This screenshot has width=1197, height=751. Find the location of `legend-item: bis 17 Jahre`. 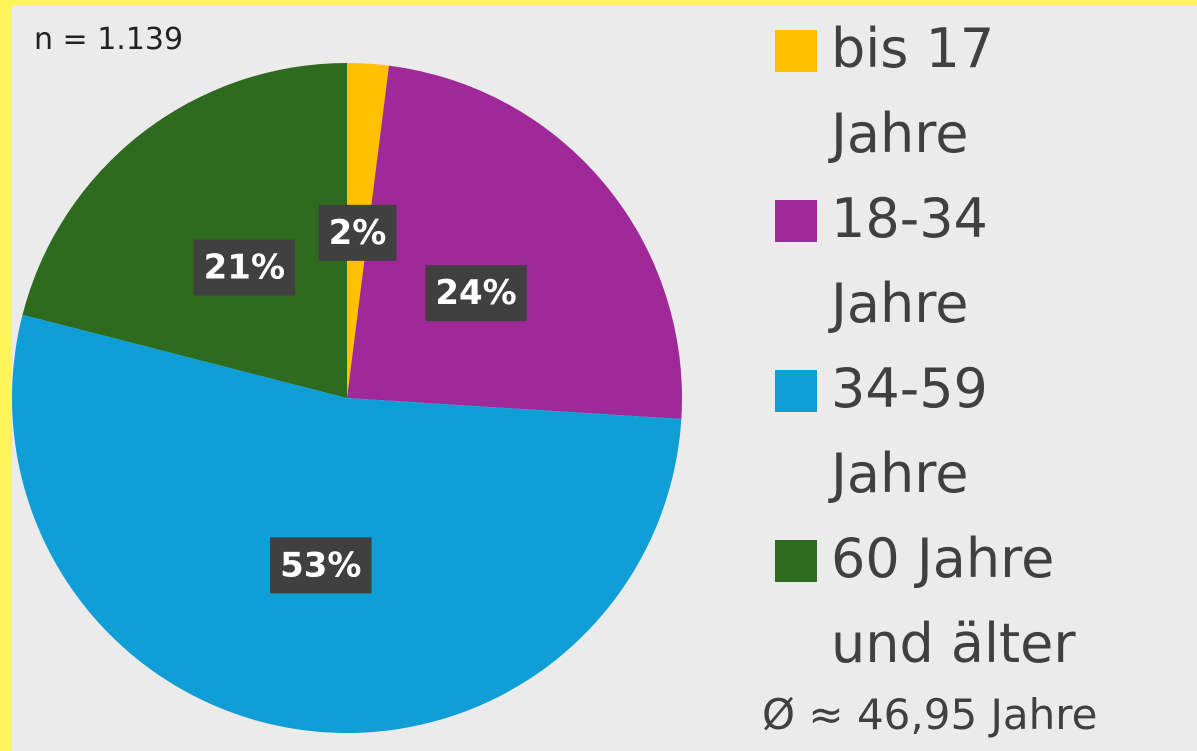

legend-item: bis 17 Jahre is located at coordinates (953, 91).